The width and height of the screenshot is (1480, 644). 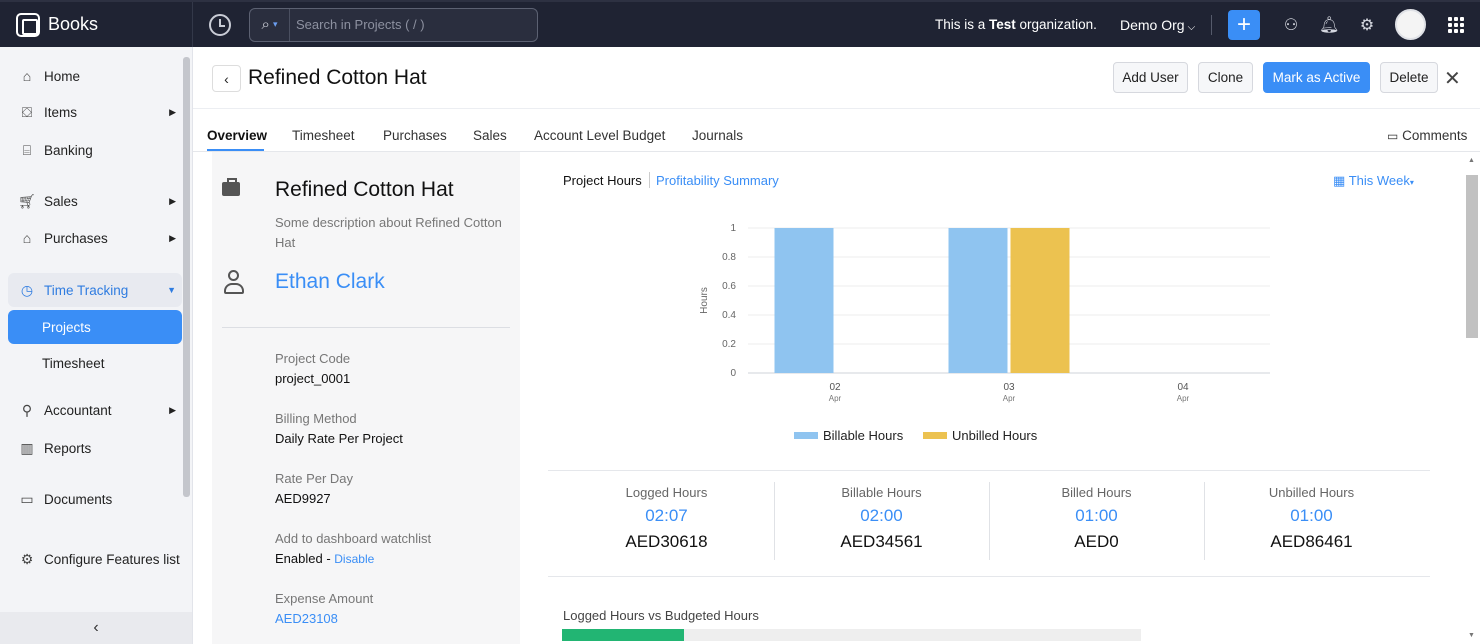 What do you see at coordinates (666, 518) in the screenshot?
I see `stat-logged-hours: Logged Hours 02:07 AED30618` at bounding box center [666, 518].